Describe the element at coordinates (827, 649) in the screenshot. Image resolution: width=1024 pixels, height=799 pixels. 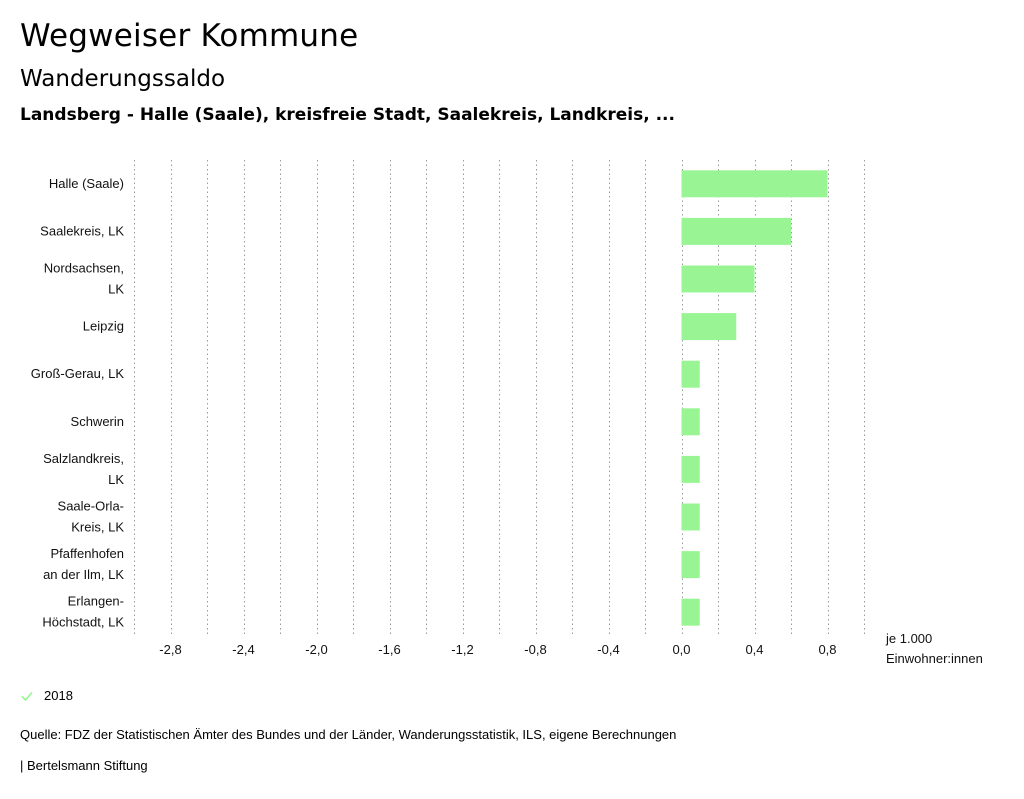
I see `x-tick-label-9: 0,8` at that location.